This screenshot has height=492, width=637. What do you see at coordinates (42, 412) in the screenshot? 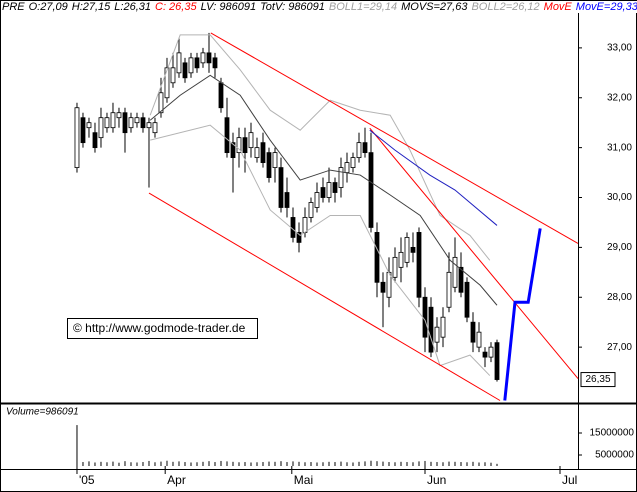
I see `volume-label: Volume=986091` at bounding box center [42, 412].